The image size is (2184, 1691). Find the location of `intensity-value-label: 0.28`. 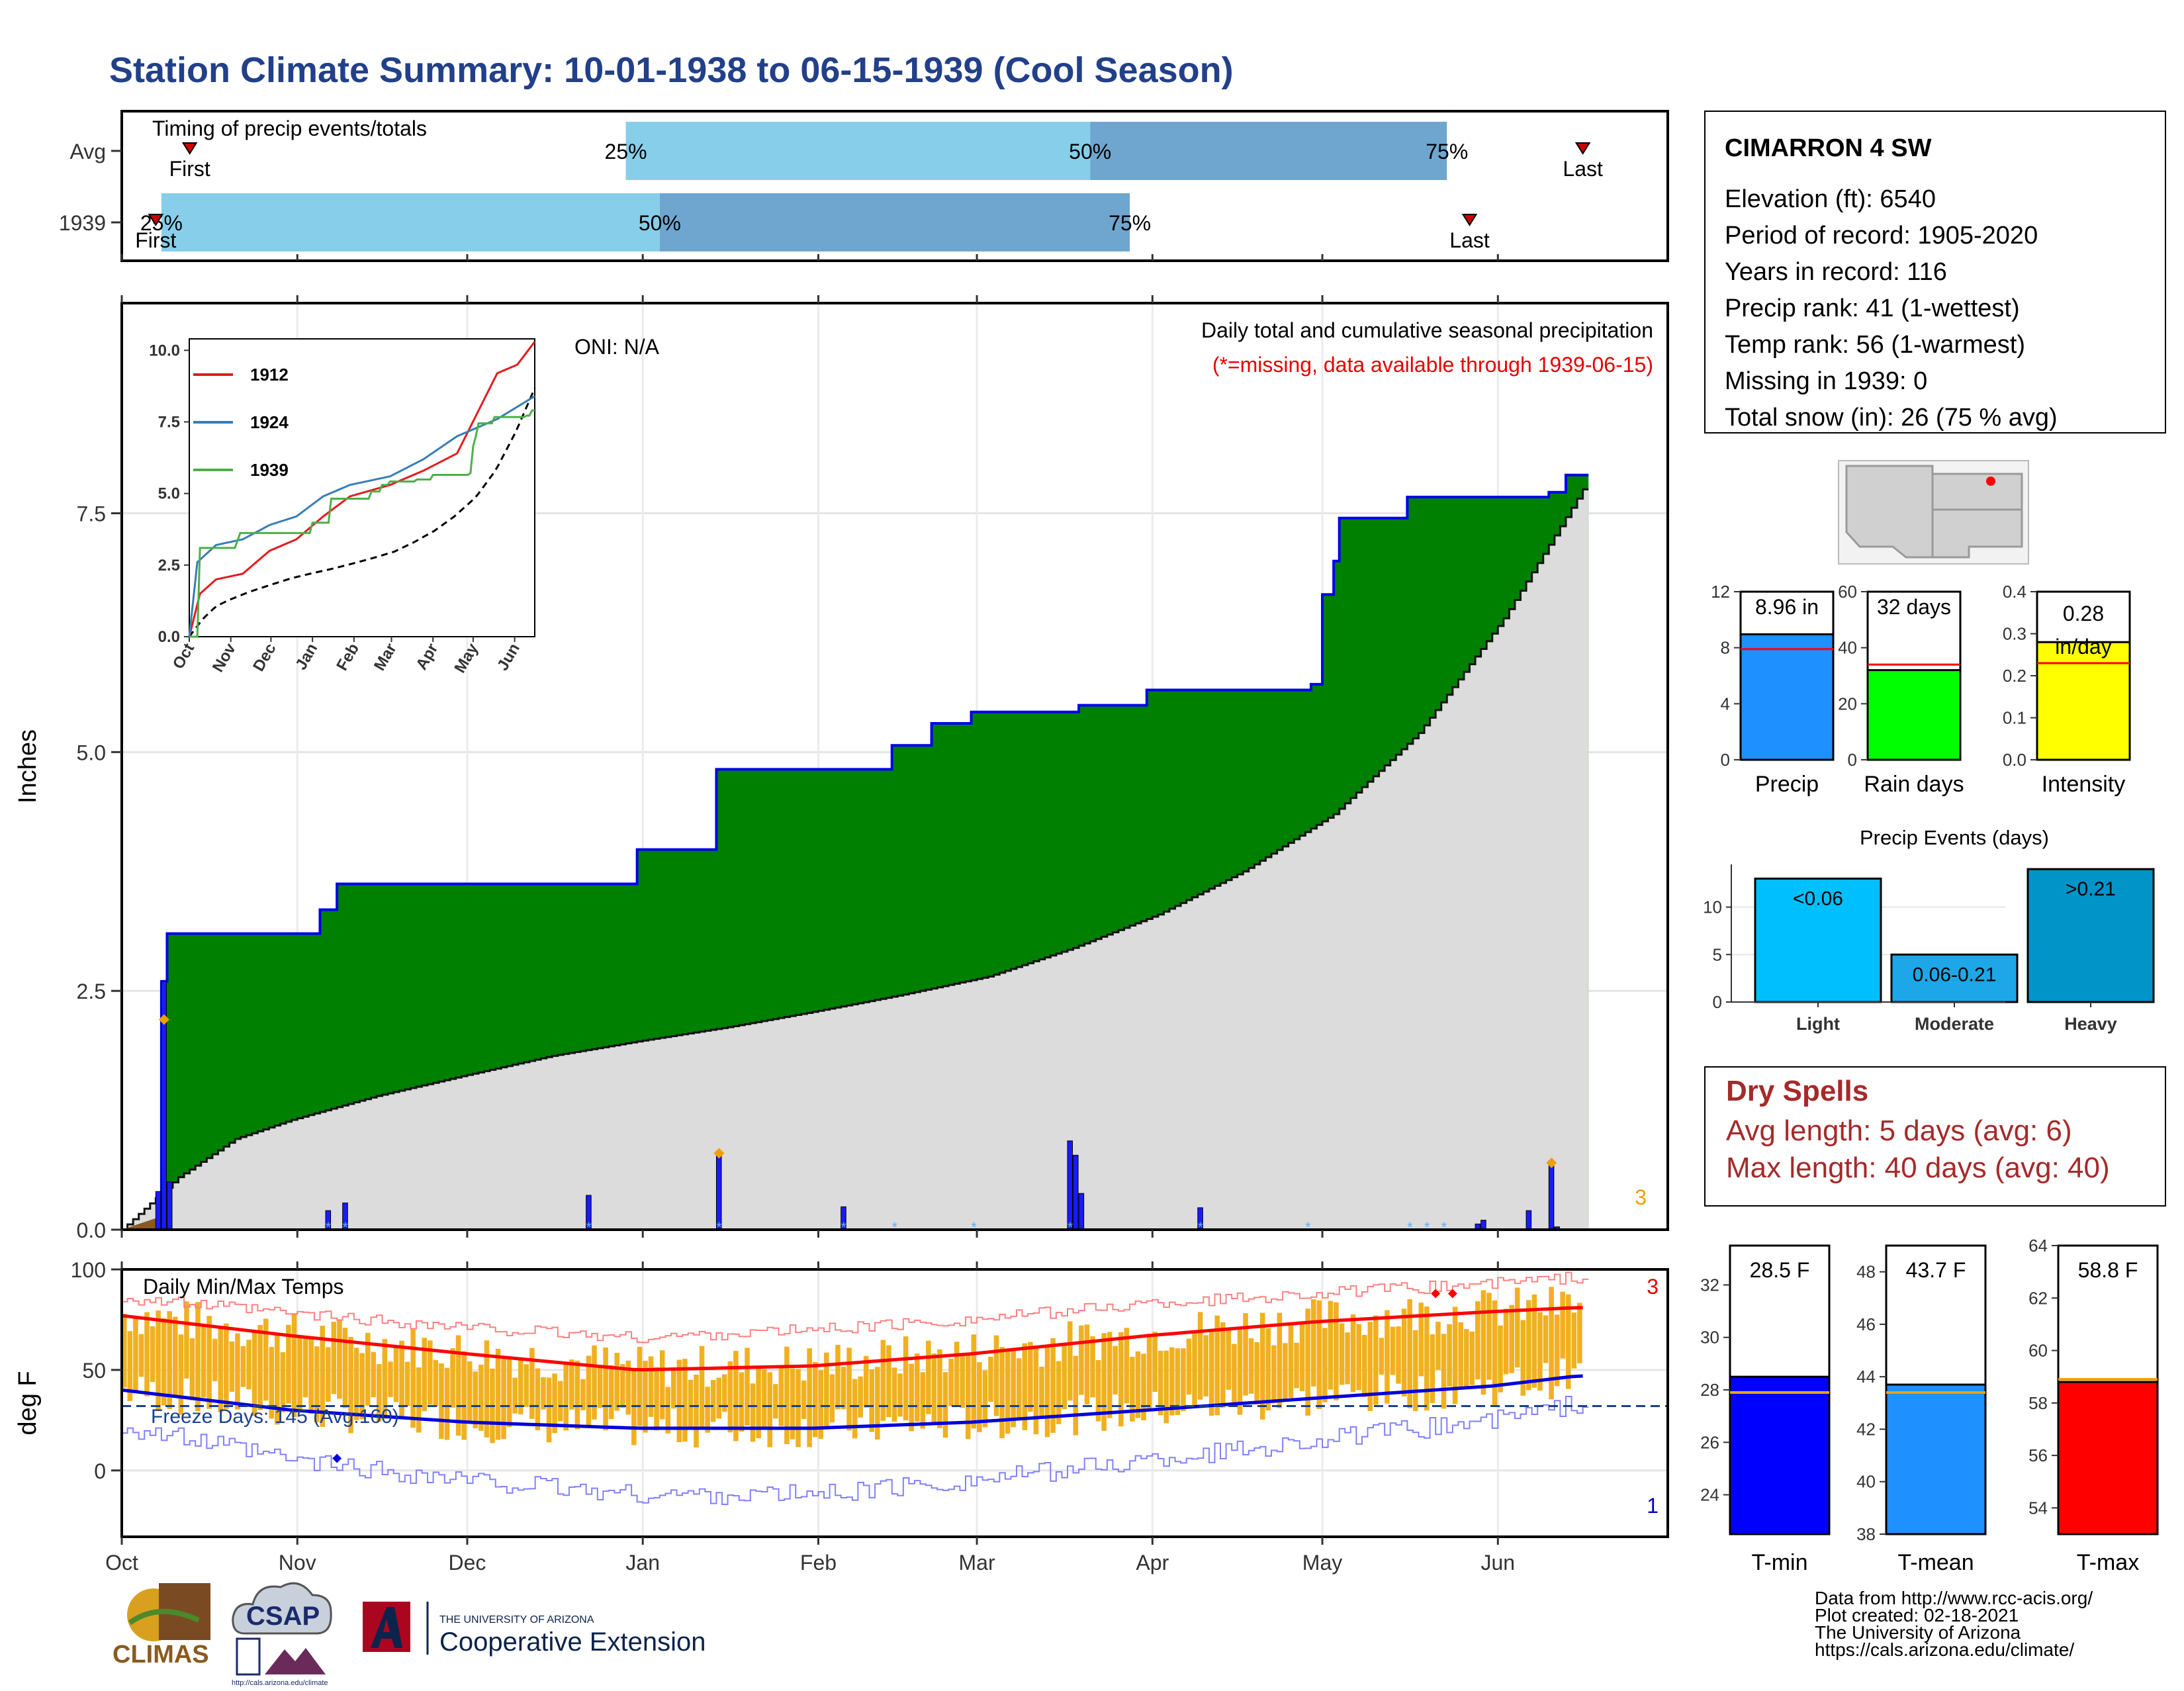

intensity-value-label: 0.28 is located at coordinates (2083, 613).